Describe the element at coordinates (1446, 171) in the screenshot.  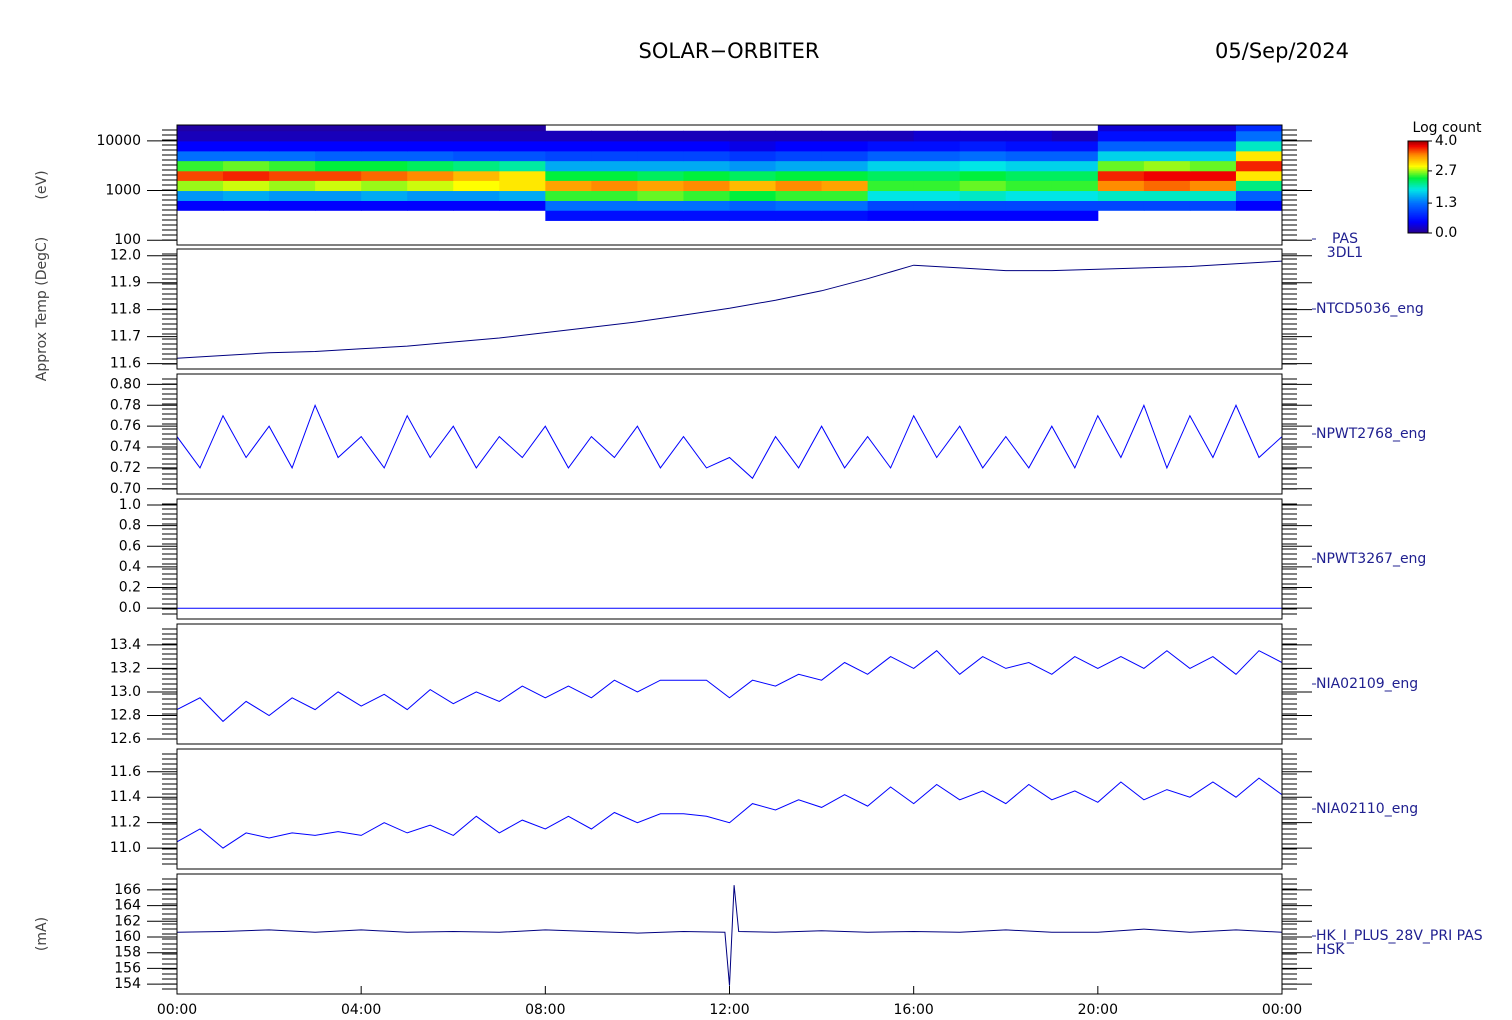
I see `colorbar-tick-label: 2.7` at that location.